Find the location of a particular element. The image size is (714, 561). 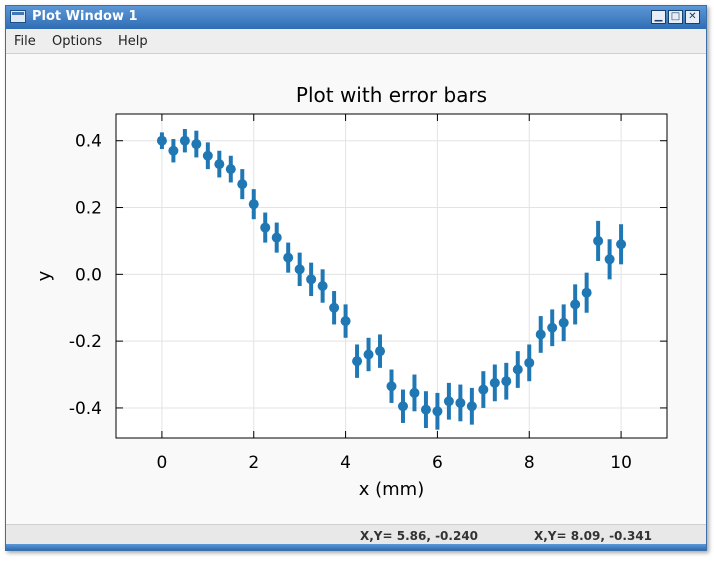

x-tick-label: 8 is located at coordinates (529, 463).